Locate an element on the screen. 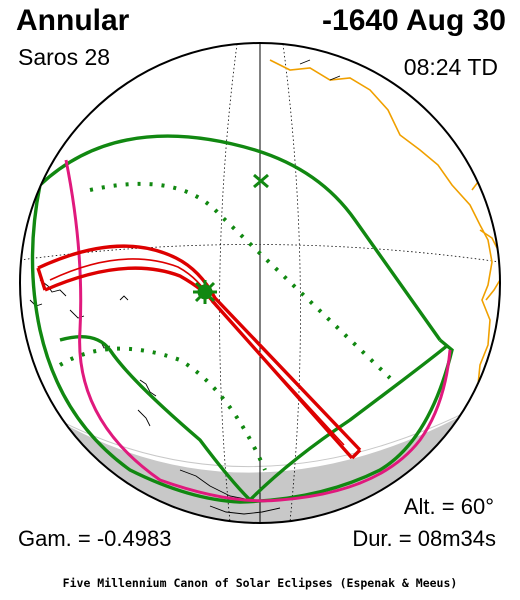 This screenshot has height=600, width=520. eclipse-type-title: Annular is located at coordinates (73, 20).